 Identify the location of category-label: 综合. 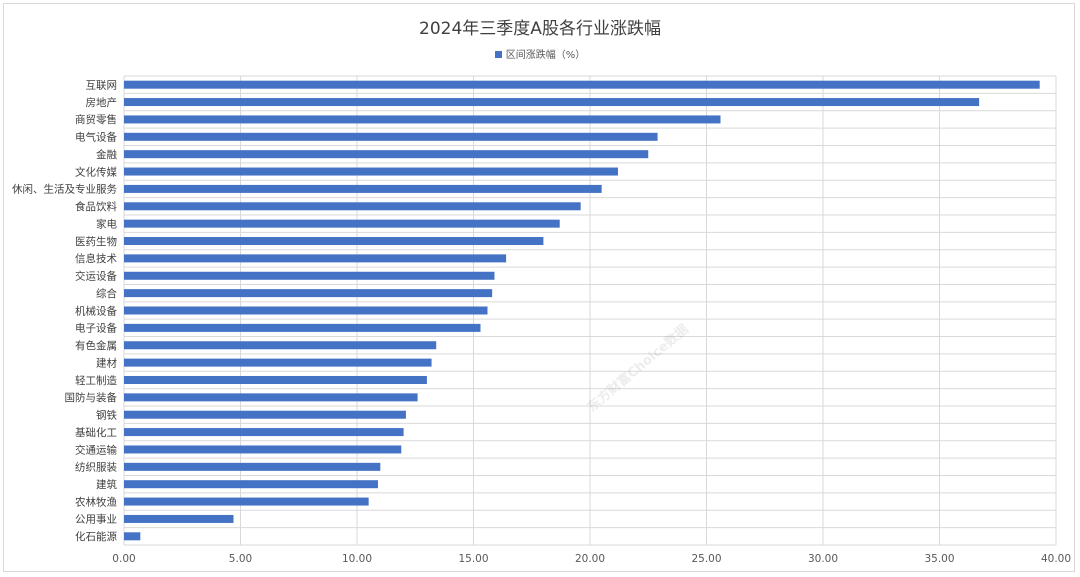
(106, 293).